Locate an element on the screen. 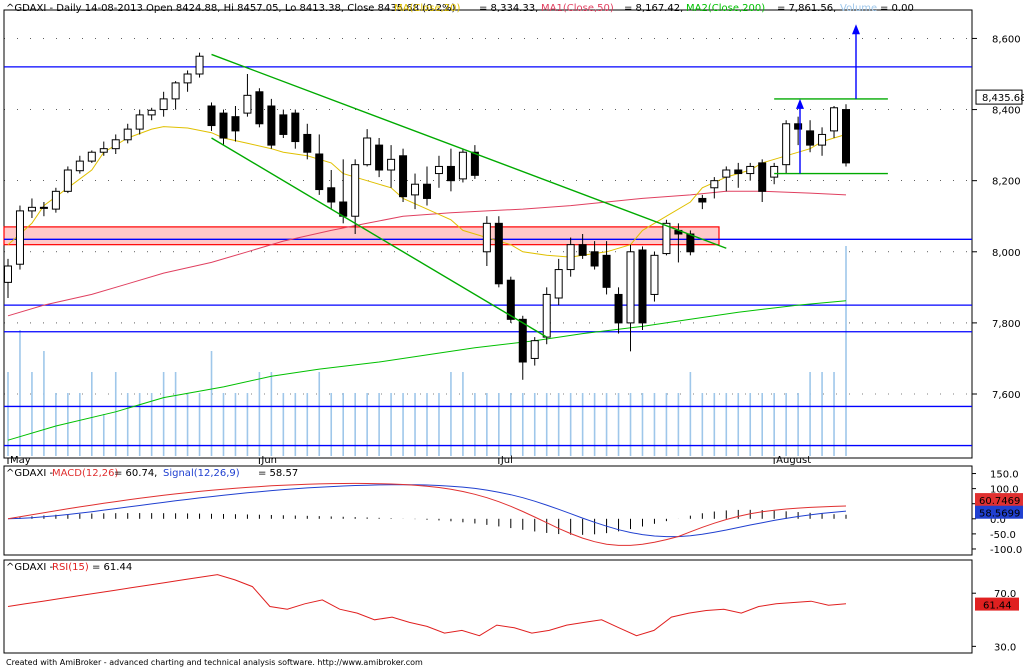 Image resolution: width=1024 pixels, height=668 pixels. macd-value-tag is located at coordinates (999, 500).